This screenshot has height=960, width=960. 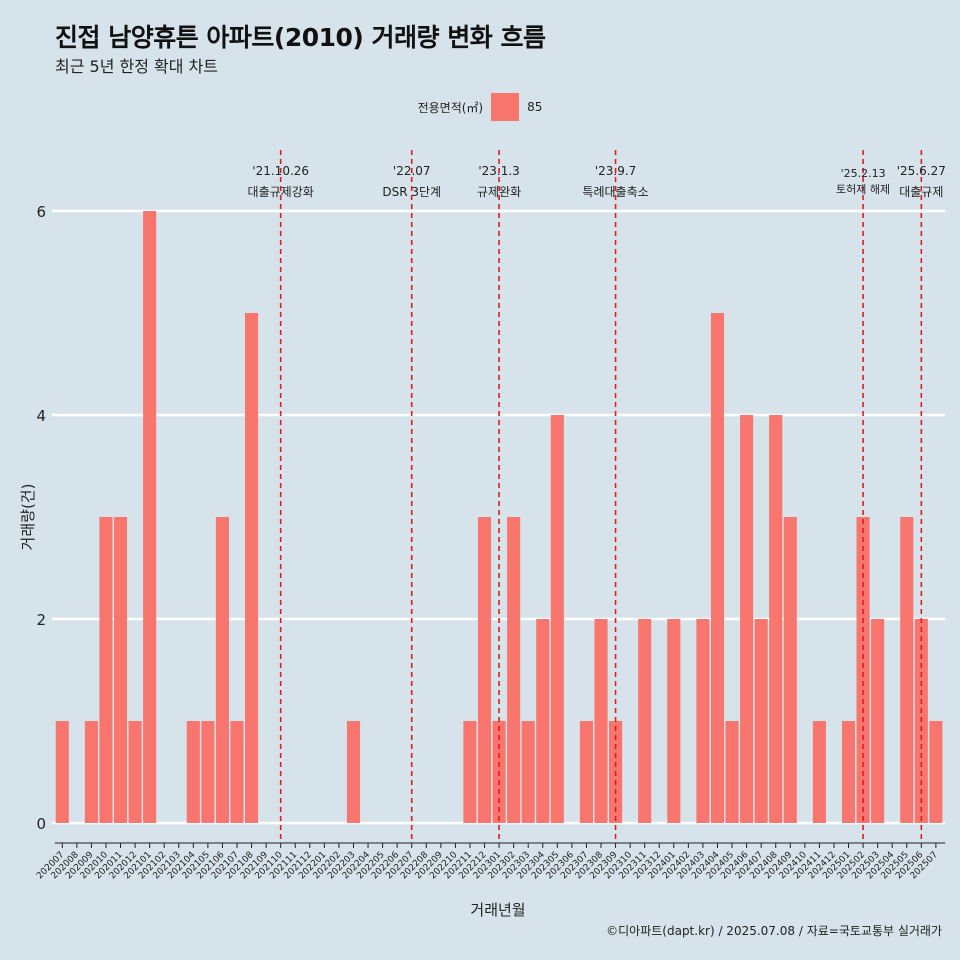 What do you see at coordinates (921, 171) in the screenshot?
I see `event-date-label: '25.6.27` at bounding box center [921, 171].